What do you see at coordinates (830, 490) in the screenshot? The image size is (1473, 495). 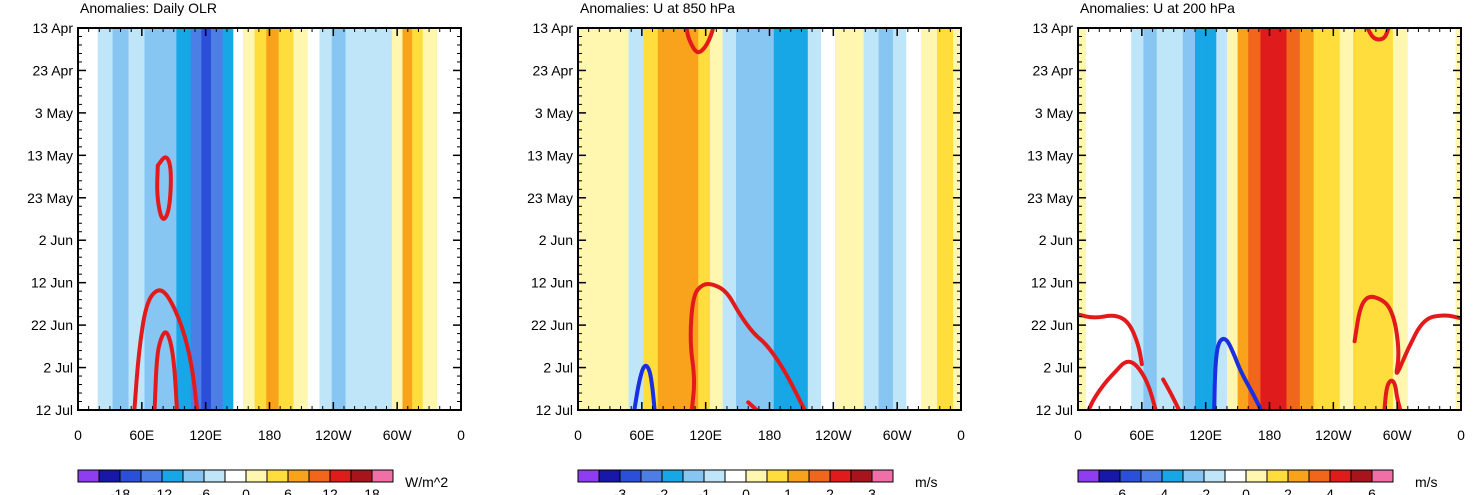 I see `colorbar-tick-label: 2` at bounding box center [830, 490].